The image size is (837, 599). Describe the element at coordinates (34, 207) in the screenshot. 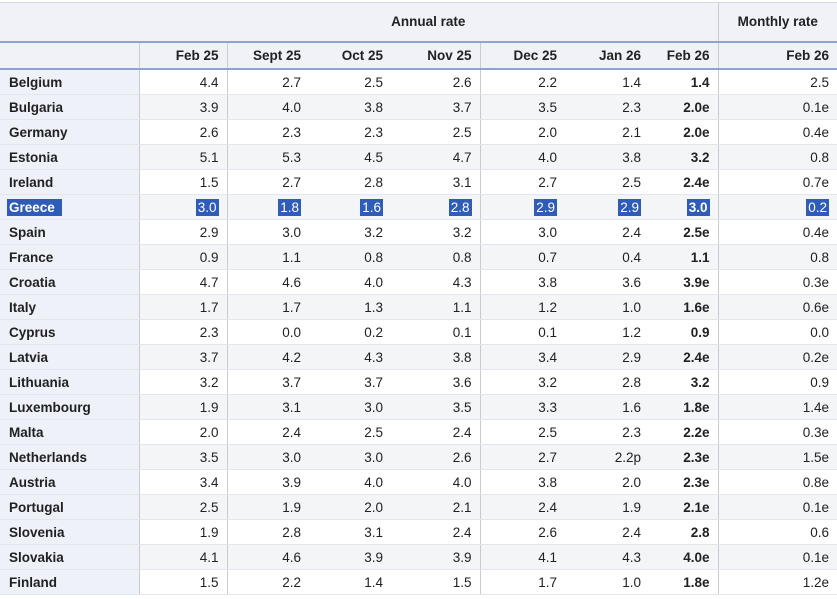

I see `country-label: Greece` at that location.